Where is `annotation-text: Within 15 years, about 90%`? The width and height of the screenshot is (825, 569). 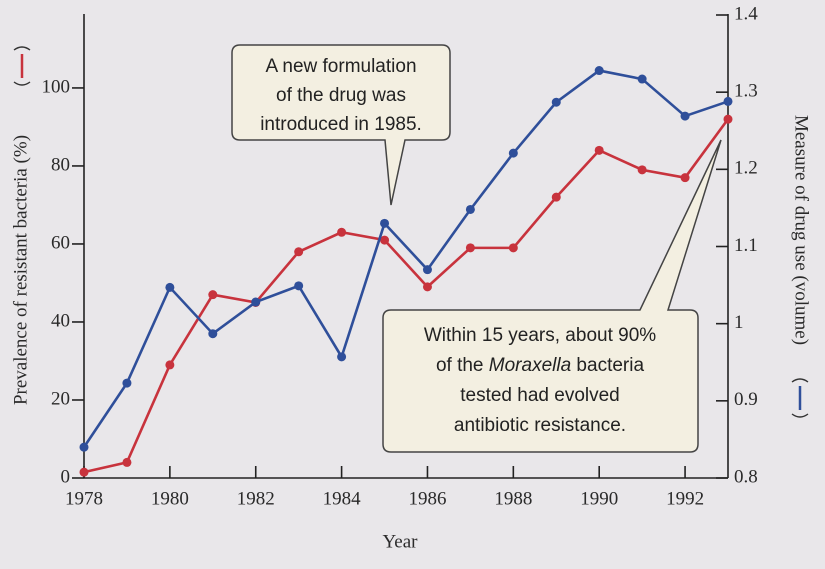 annotation-text: Within 15 years, about 90% is located at coordinates (540, 335).